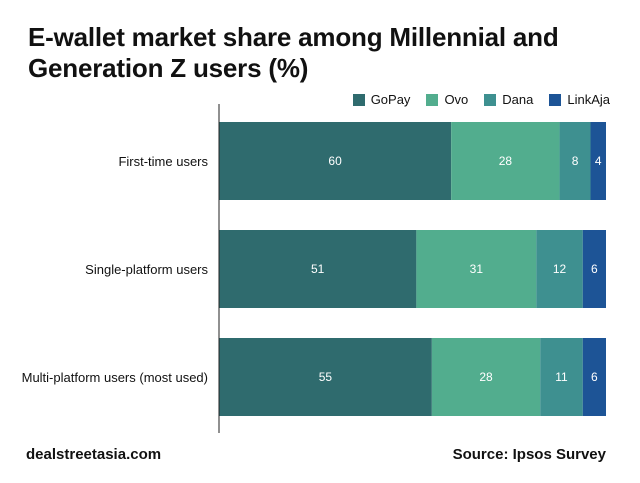  What do you see at coordinates (588, 99) in the screenshot?
I see `legend-label-linkaja: LinkAja` at bounding box center [588, 99].